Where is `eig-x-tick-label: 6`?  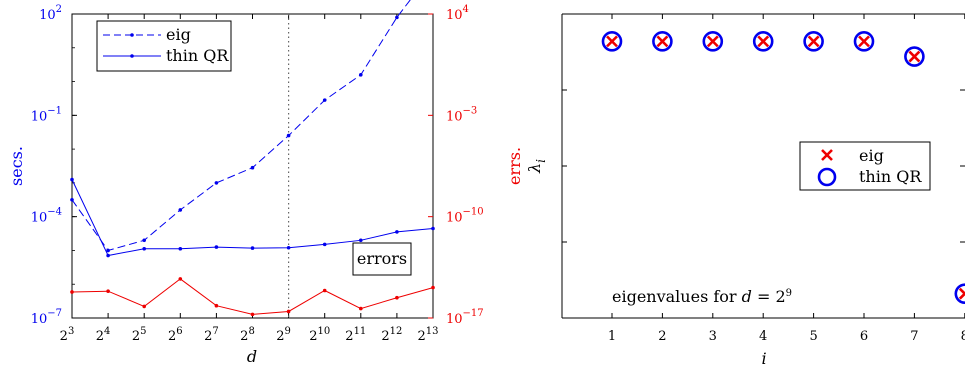
eig-x-tick-label: 6 is located at coordinates (864, 336).